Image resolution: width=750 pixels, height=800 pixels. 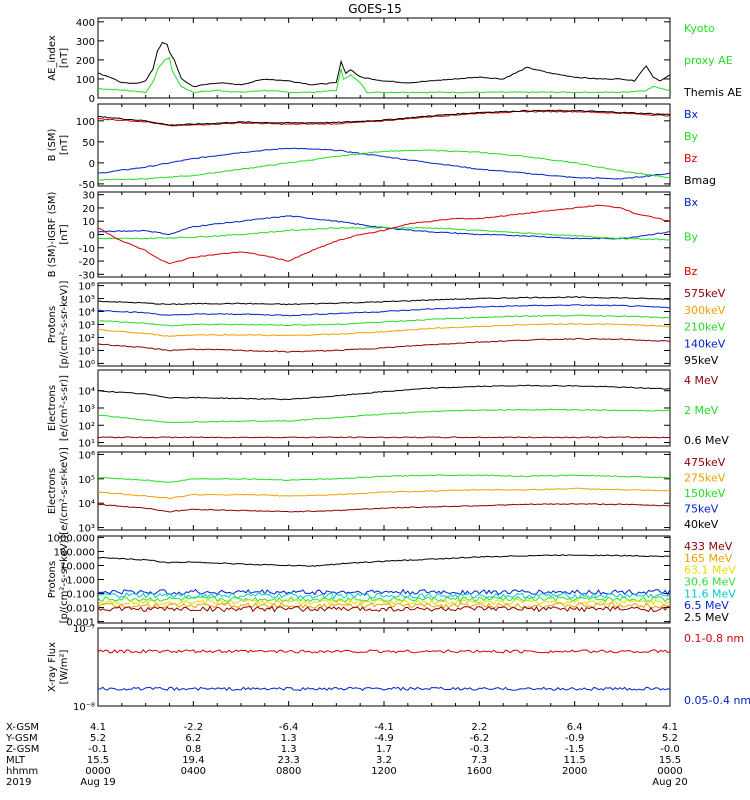 What do you see at coordinates (86, 364) in the screenshot?
I see `y-tick-label: 10⁰` at bounding box center [86, 364].